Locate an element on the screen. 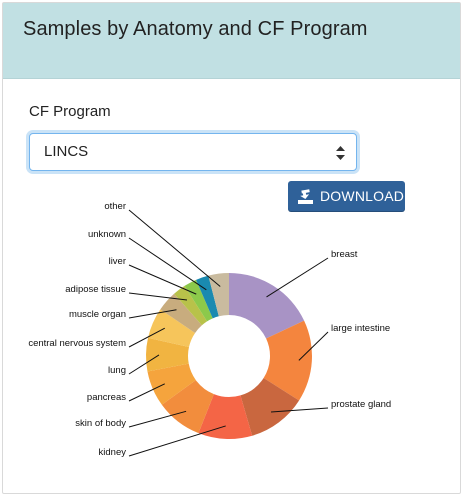 The image size is (465, 498). select-arrows-icon is located at coordinates (340, 153).